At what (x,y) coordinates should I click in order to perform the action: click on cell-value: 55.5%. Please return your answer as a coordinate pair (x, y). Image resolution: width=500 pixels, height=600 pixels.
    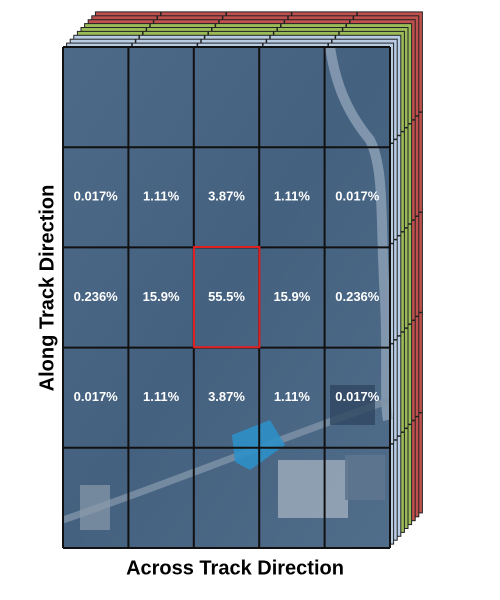
    Looking at the image, I should click on (226, 296).